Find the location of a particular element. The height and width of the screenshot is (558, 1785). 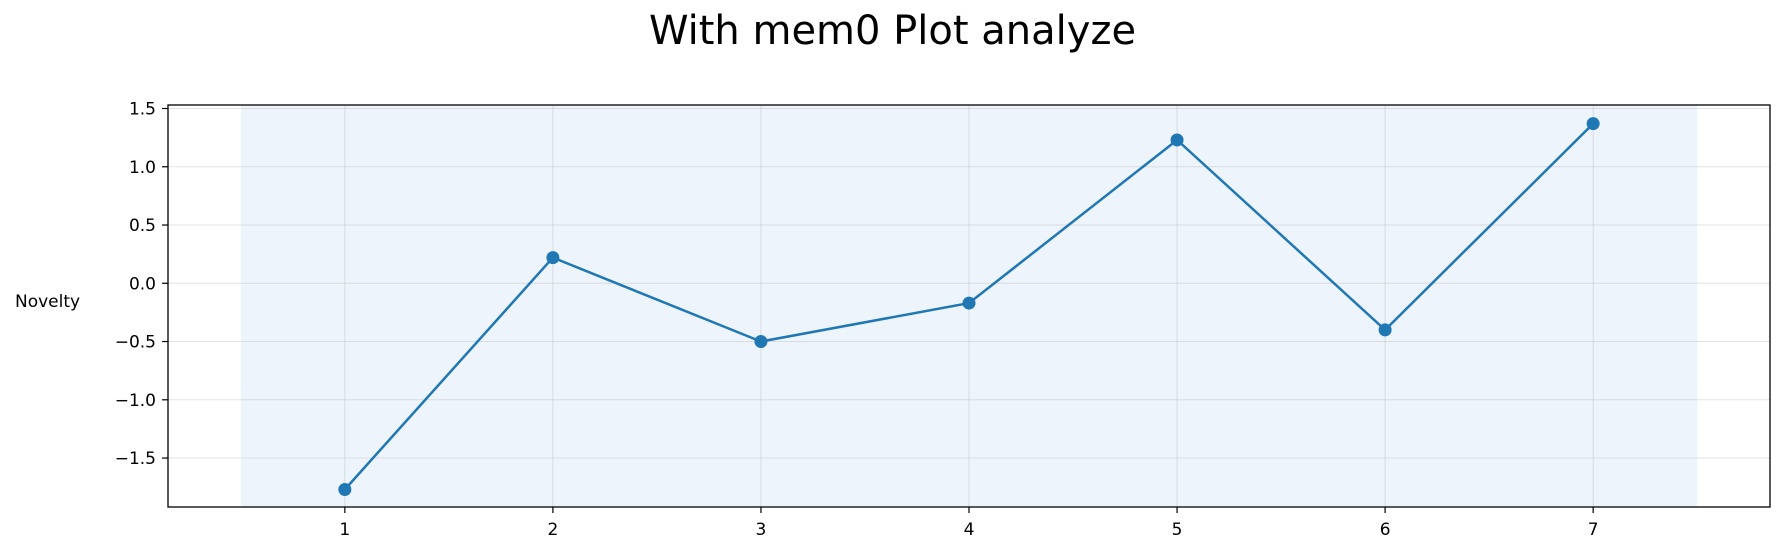

x-tick-label: 1 is located at coordinates (344, 530).